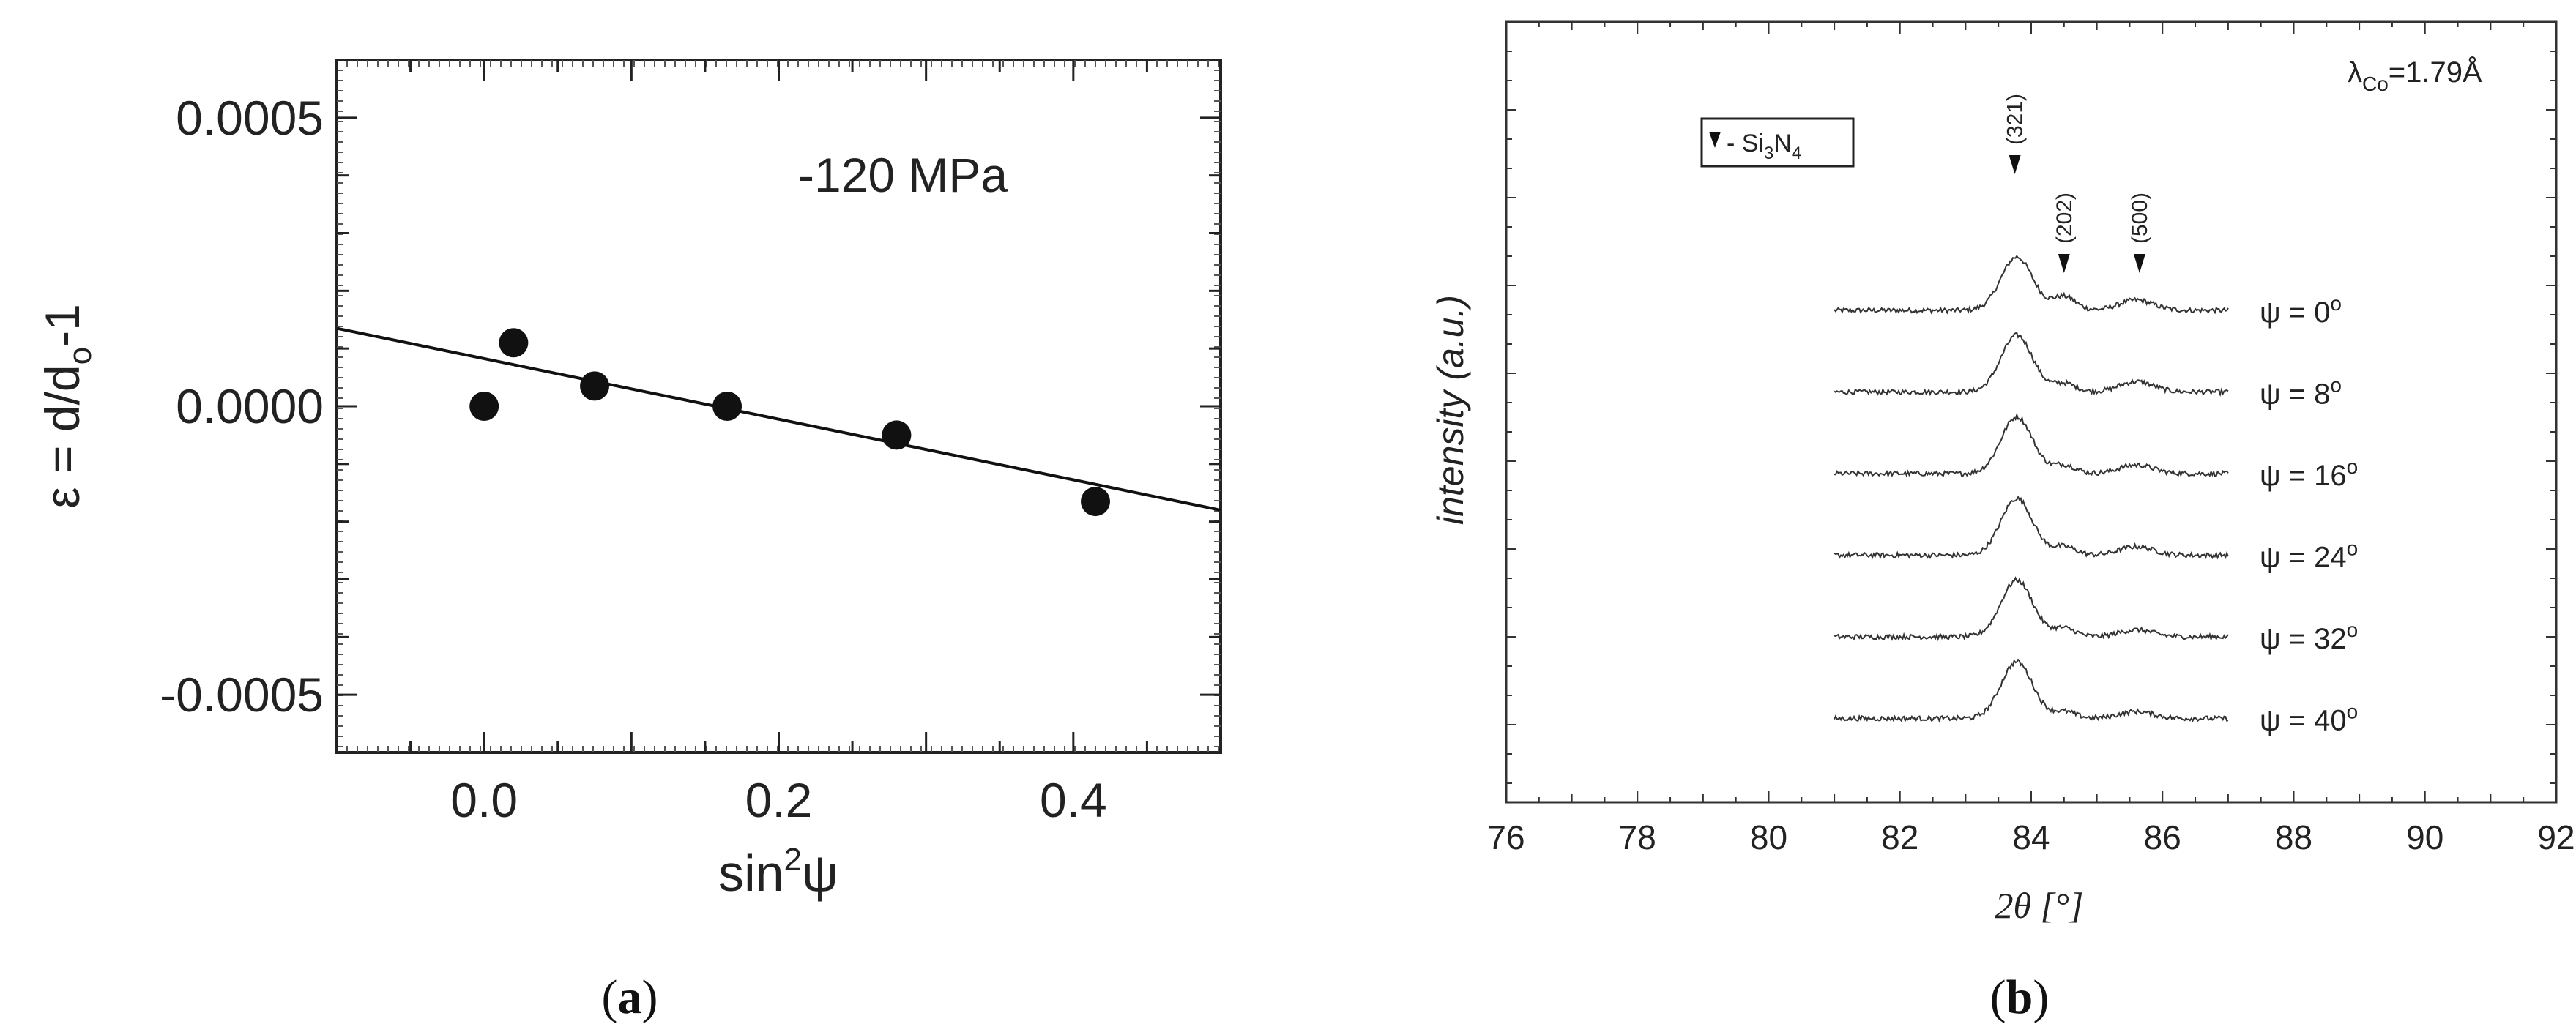 Image resolution: width=2576 pixels, height=1035 pixels. Describe the element at coordinates (790, 422) in the screenshot. I see `panel-a-data-points` at that location.